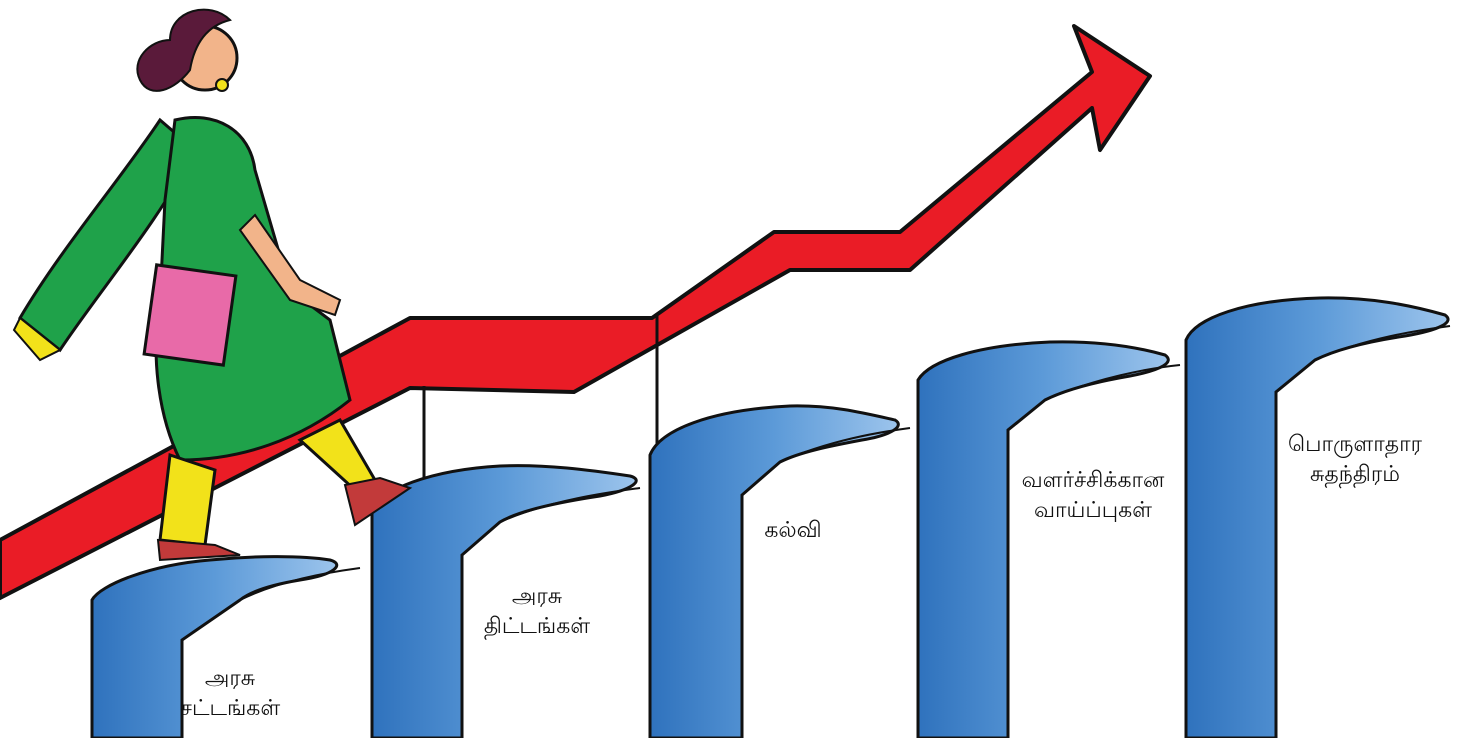  Describe the element at coordinates (1355, 474) in the screenshot. I see `step-label-5-line-2: சுதந்திரம்` at that location.